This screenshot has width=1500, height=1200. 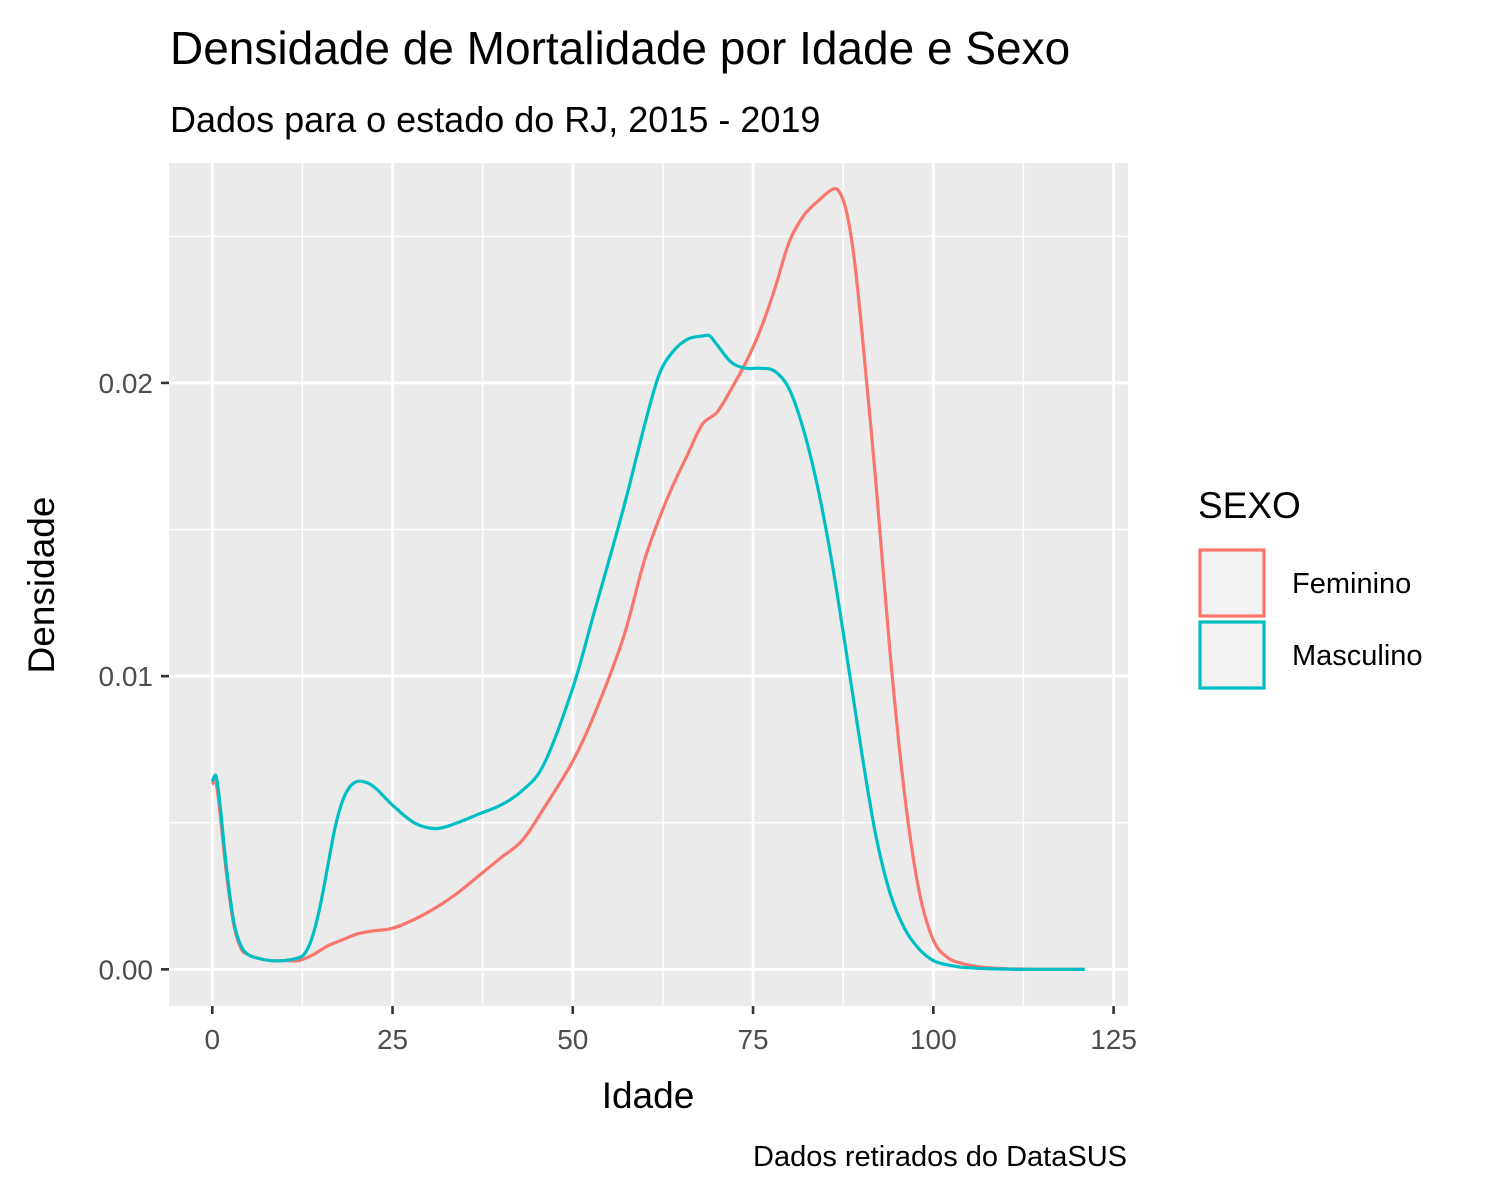 I want to click on x-tick-label: 0, so click(x=212, y=1039).